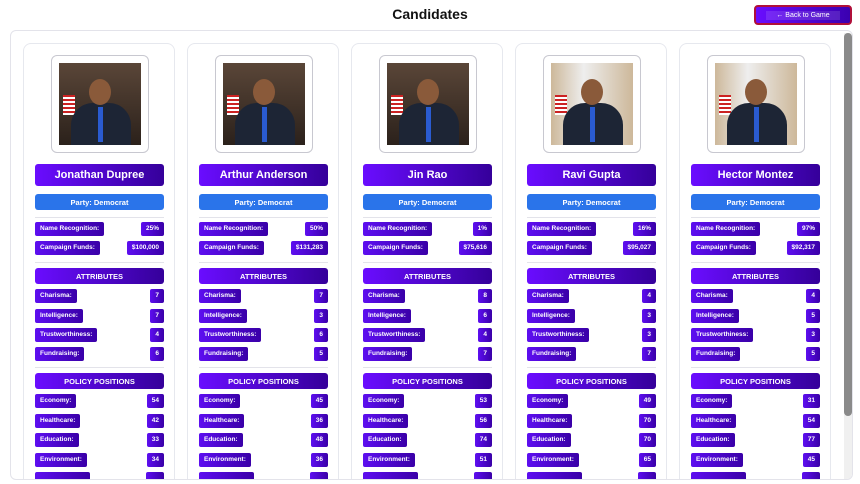 The width and height of the screenshot is (860, 484). I want to click on education-value: 33, so click(155, 440).